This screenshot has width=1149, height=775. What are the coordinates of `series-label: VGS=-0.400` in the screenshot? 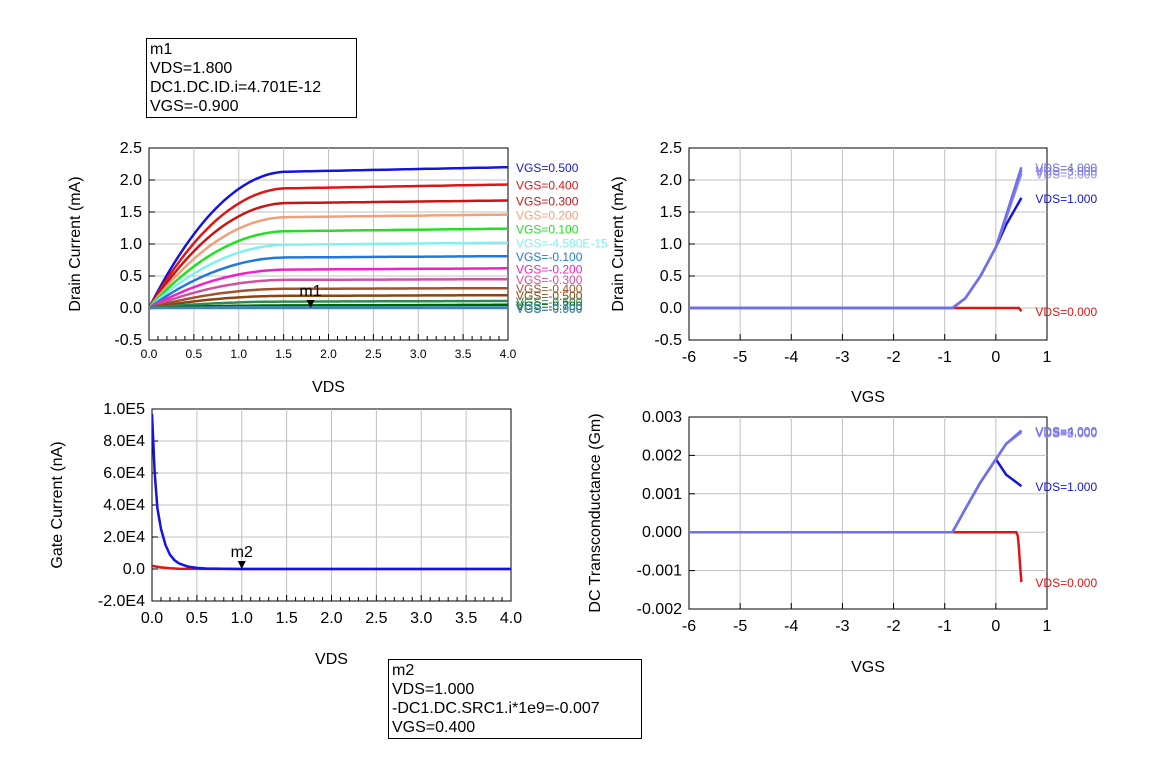 It's located at (549, 289).